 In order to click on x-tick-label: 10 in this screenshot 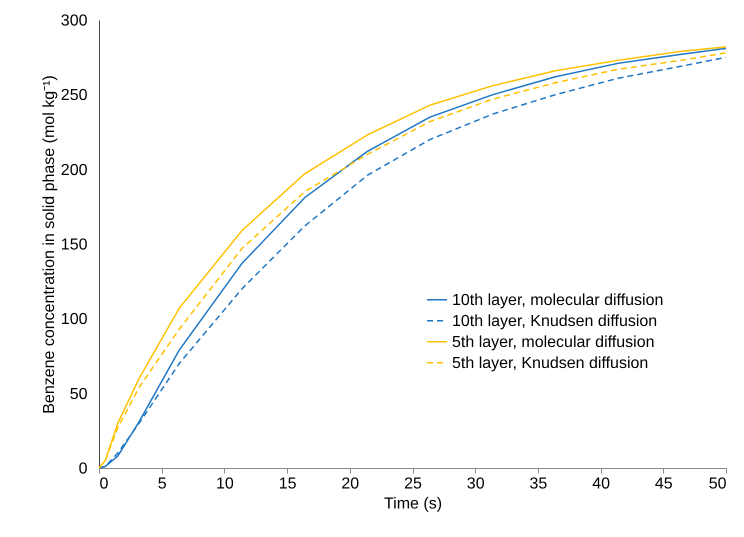, I will do `click(225, 484)`.